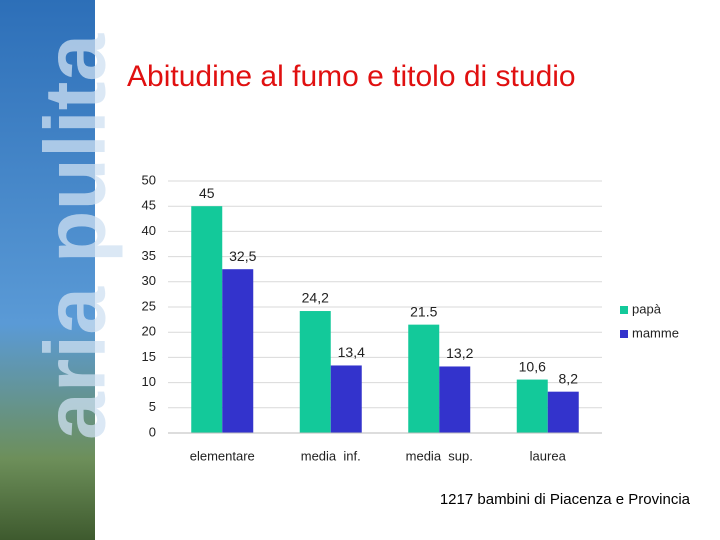  What do you see at coordinates (331, 455) in the screenshot?
I see `x-tick-label: media inf.` at bounding box center [331, 455].